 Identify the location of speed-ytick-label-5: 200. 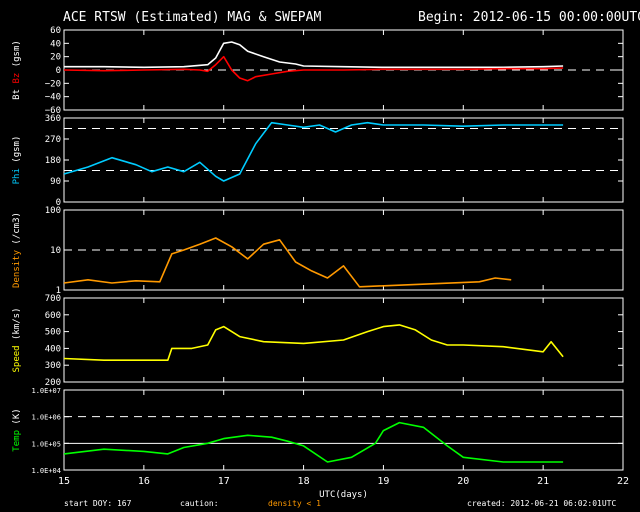
(53, 383).